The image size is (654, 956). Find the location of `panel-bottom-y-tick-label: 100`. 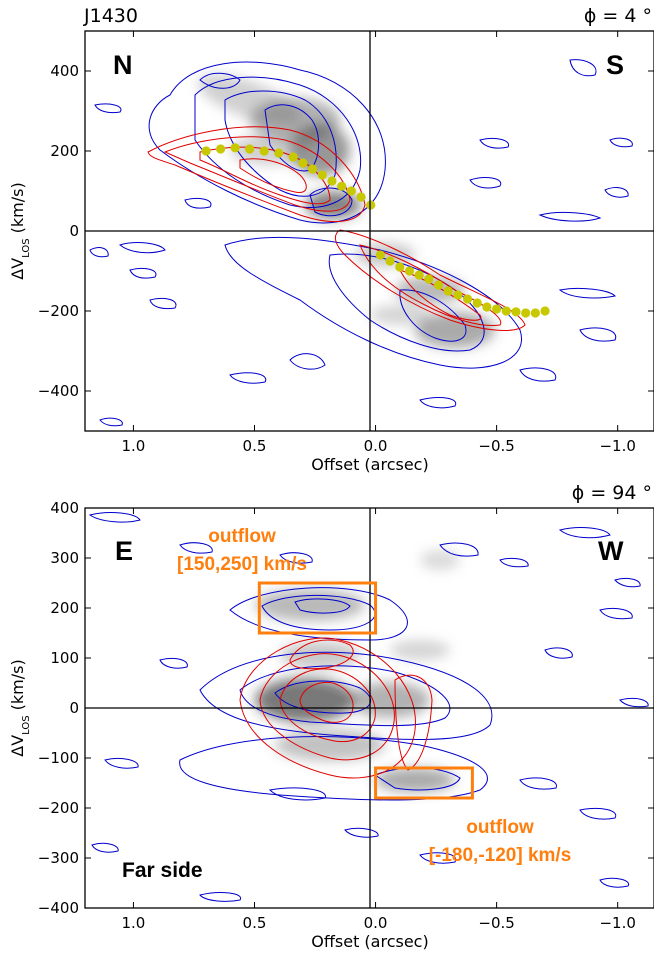

panel-bottom-y-tick-label: 100 is located at coordinates (64, 658).